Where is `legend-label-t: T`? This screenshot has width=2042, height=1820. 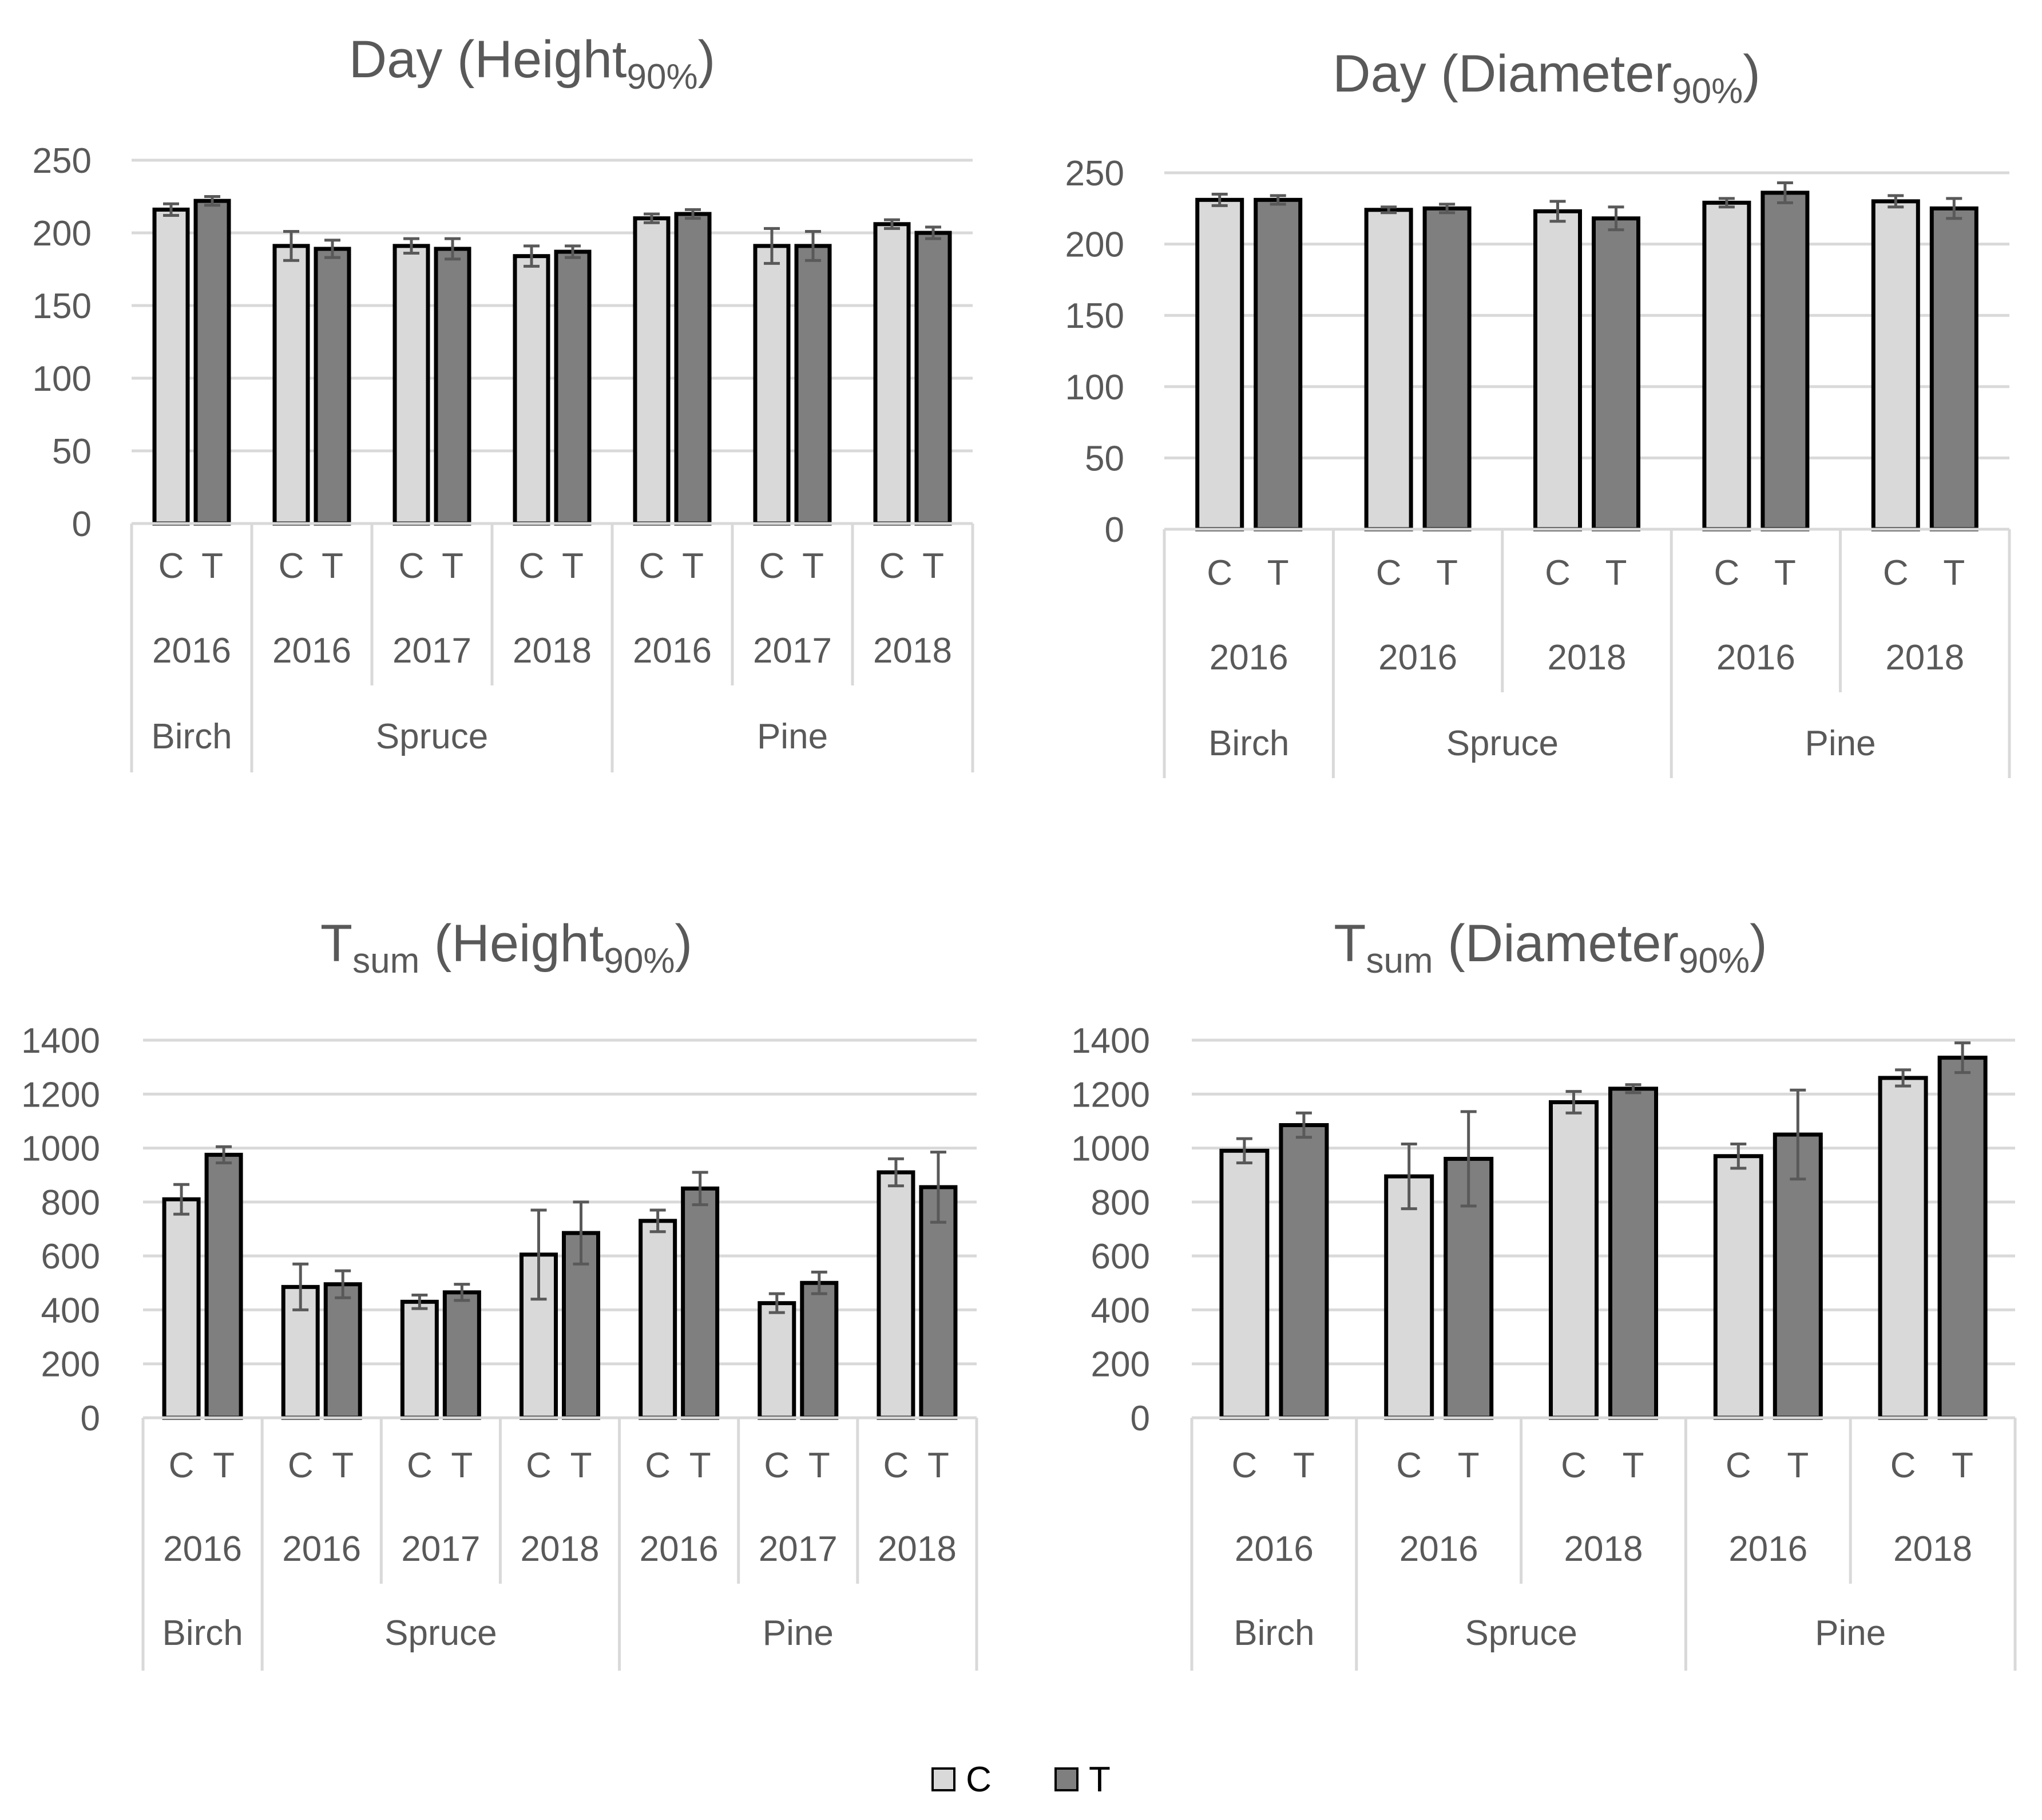 legend-label-t: T is located at coordinates (1099, 1779).